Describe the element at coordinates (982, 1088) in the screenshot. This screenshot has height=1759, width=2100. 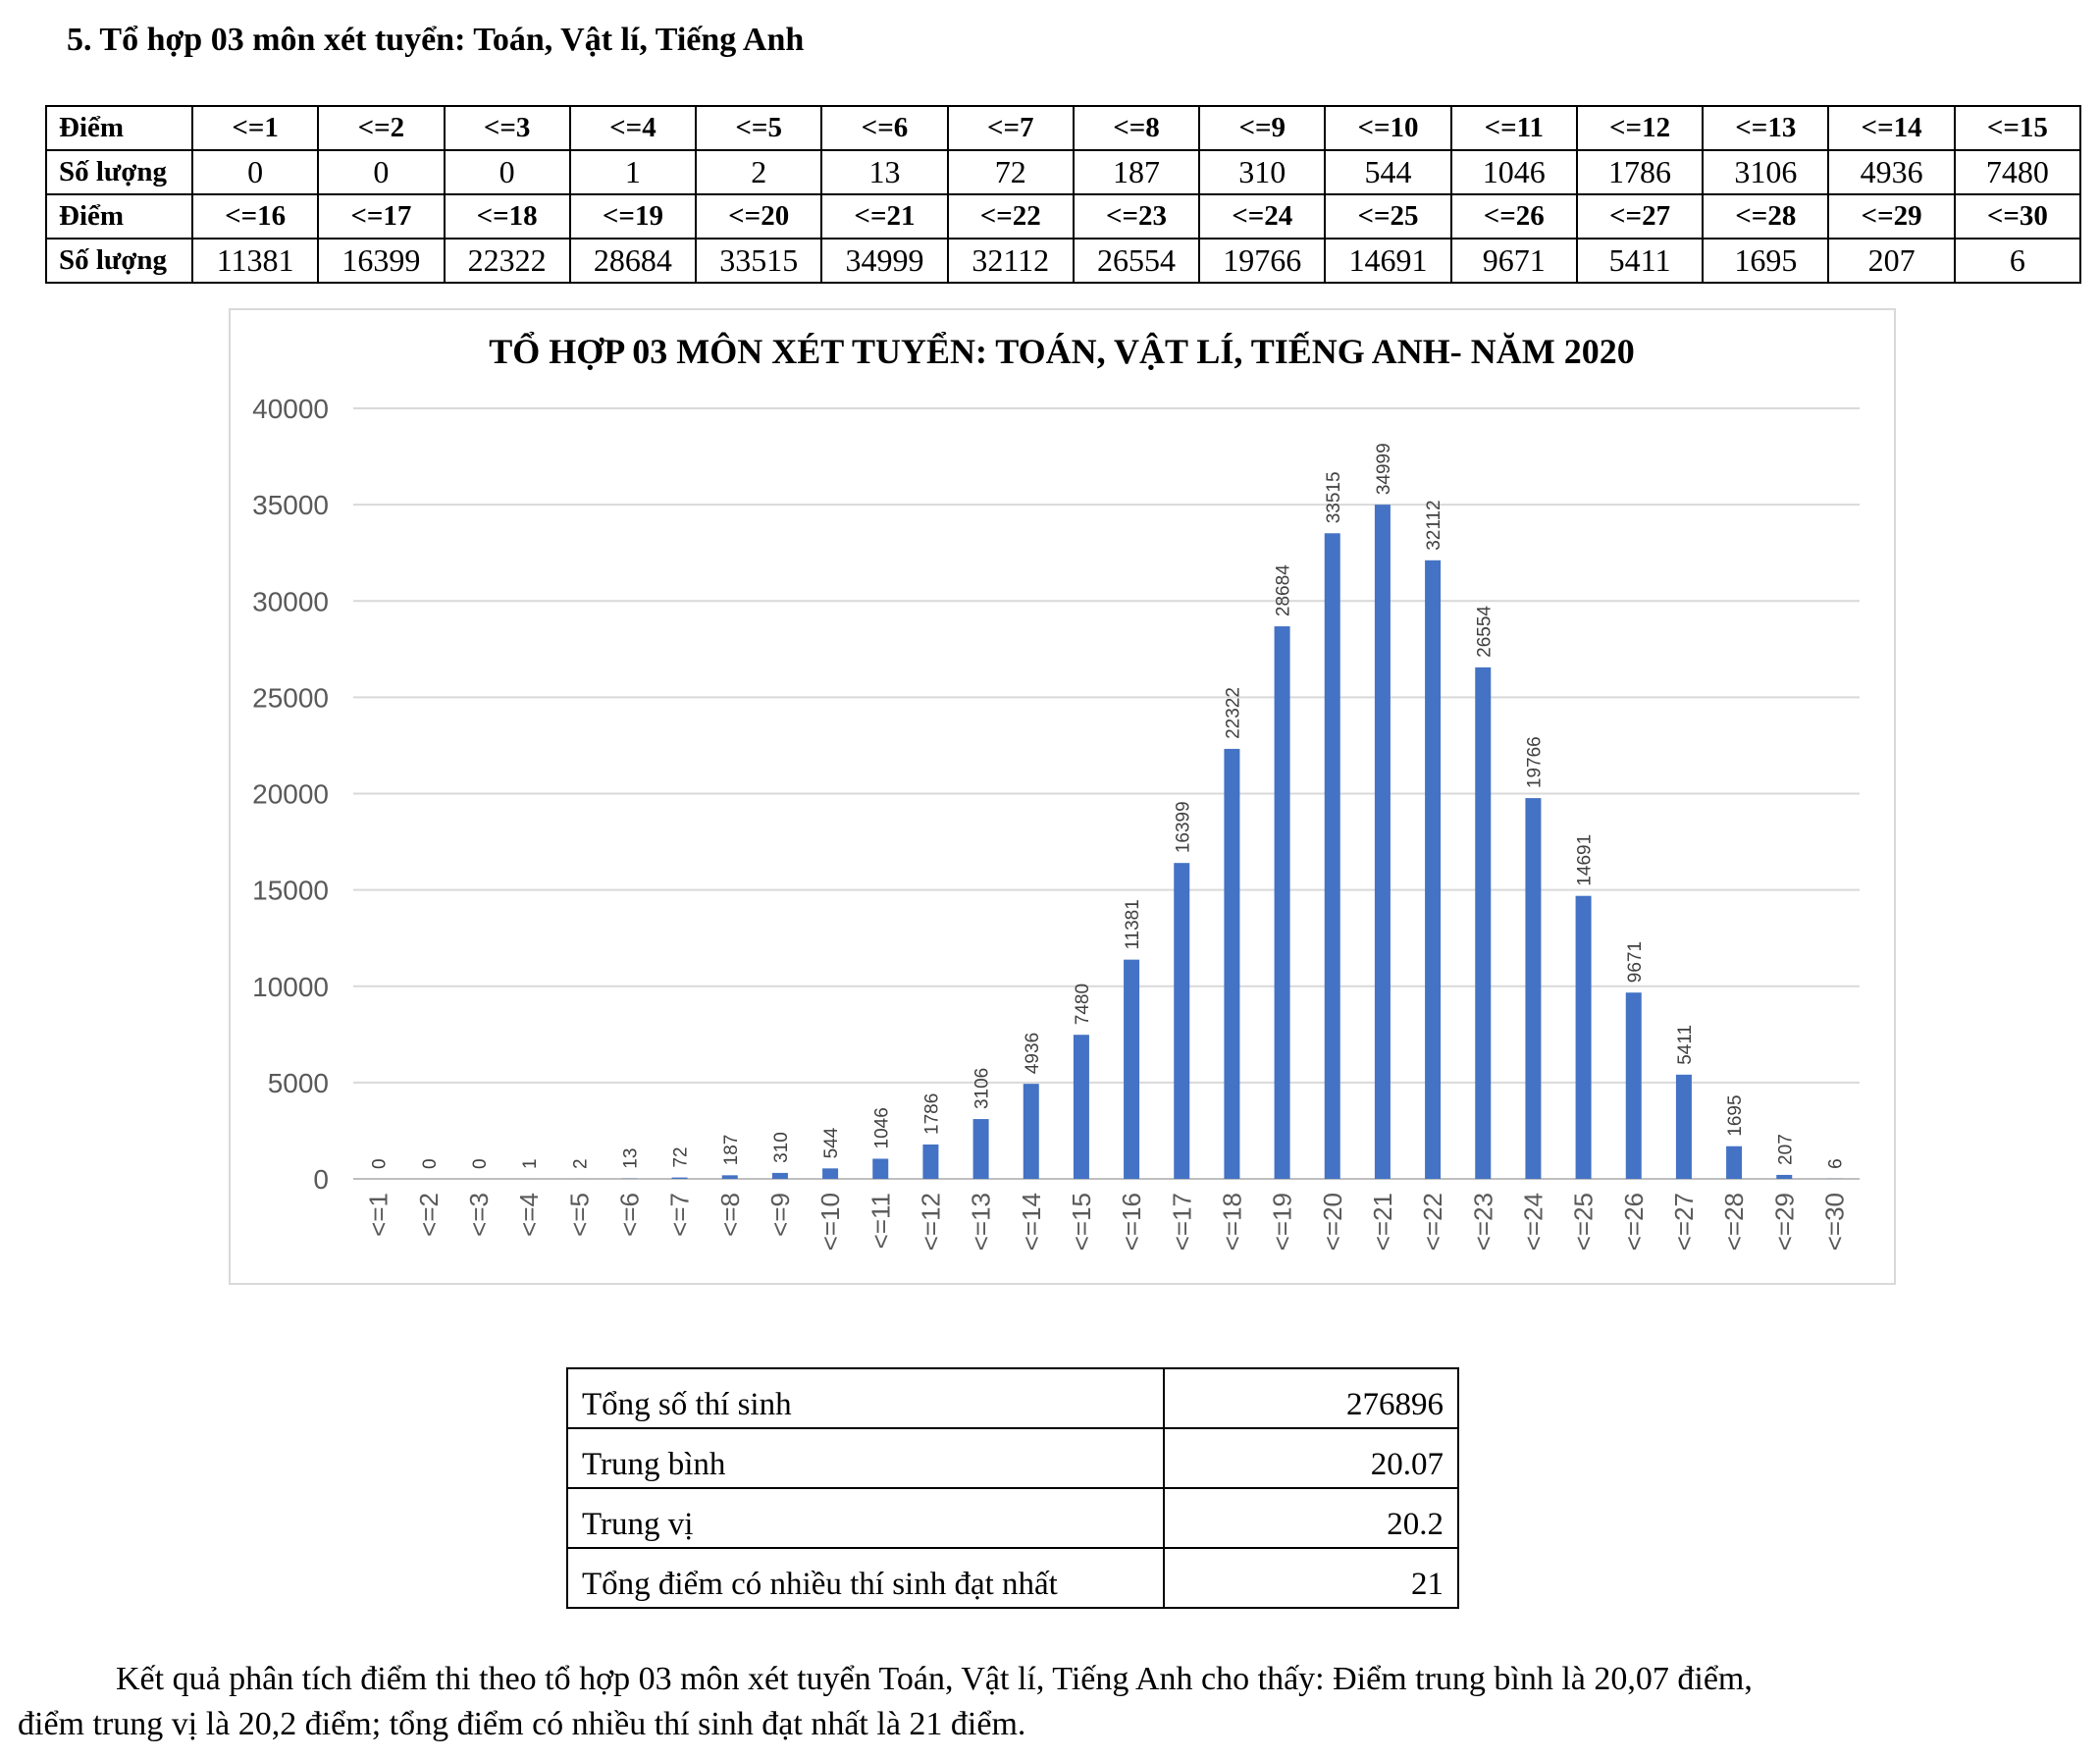
I see `data-label: 3106` at that location.